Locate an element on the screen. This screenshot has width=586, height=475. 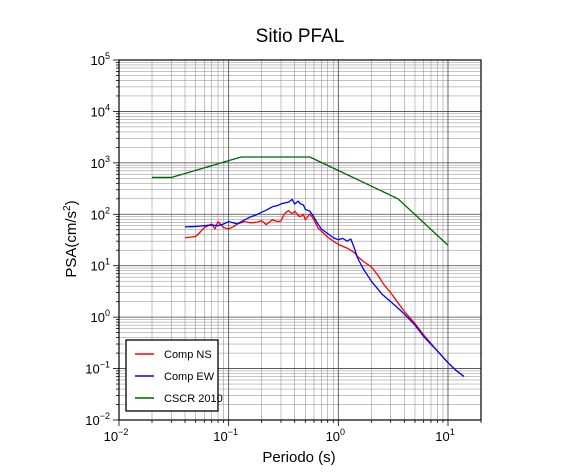
chart-title: Sitio PFAL is located at coordinates (300, 36).